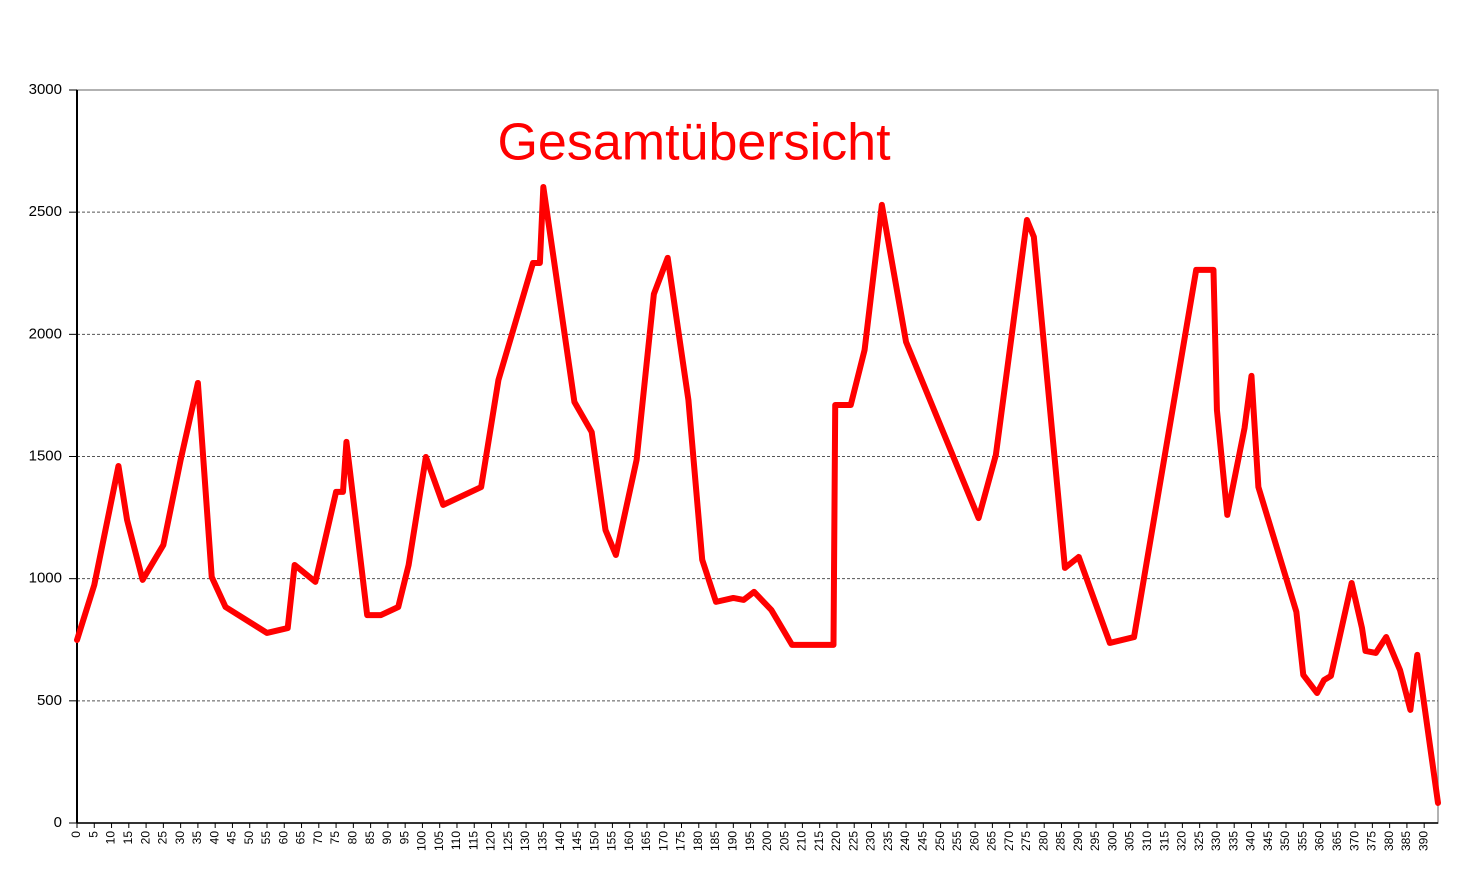  I want to click on x-tick-label: 150, so click(594, 841).